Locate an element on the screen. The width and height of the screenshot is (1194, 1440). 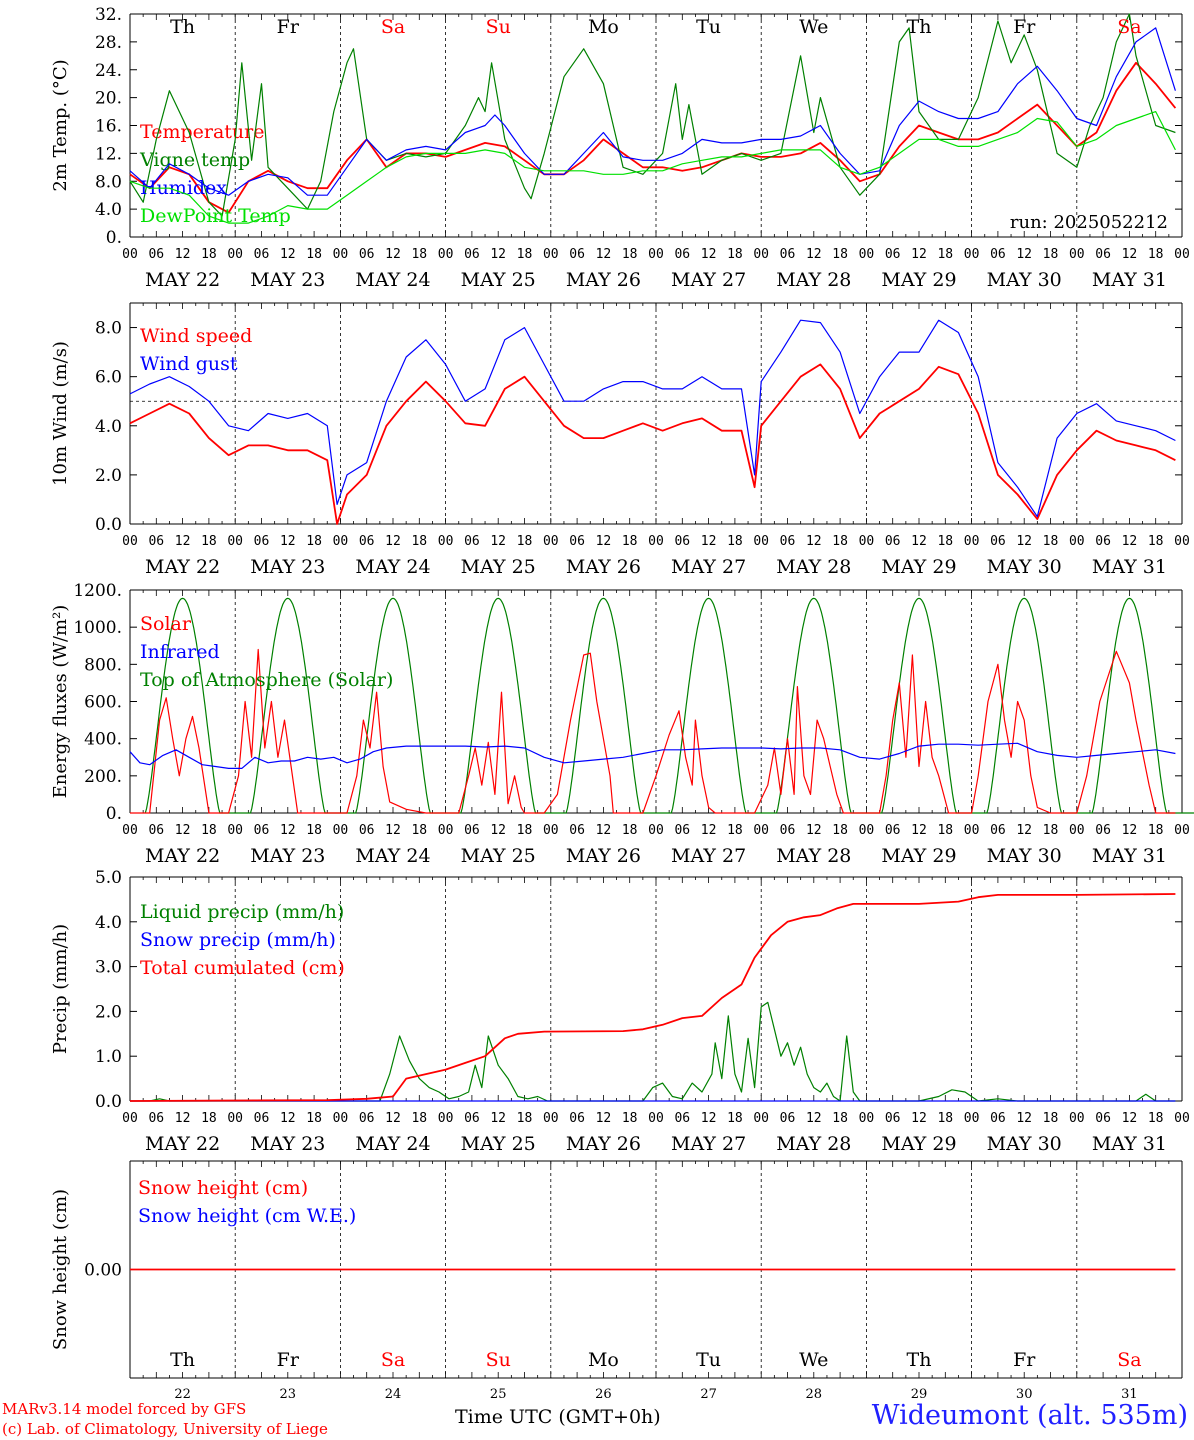
date-label: MAY 30 is located at coordinates (1024, 856).